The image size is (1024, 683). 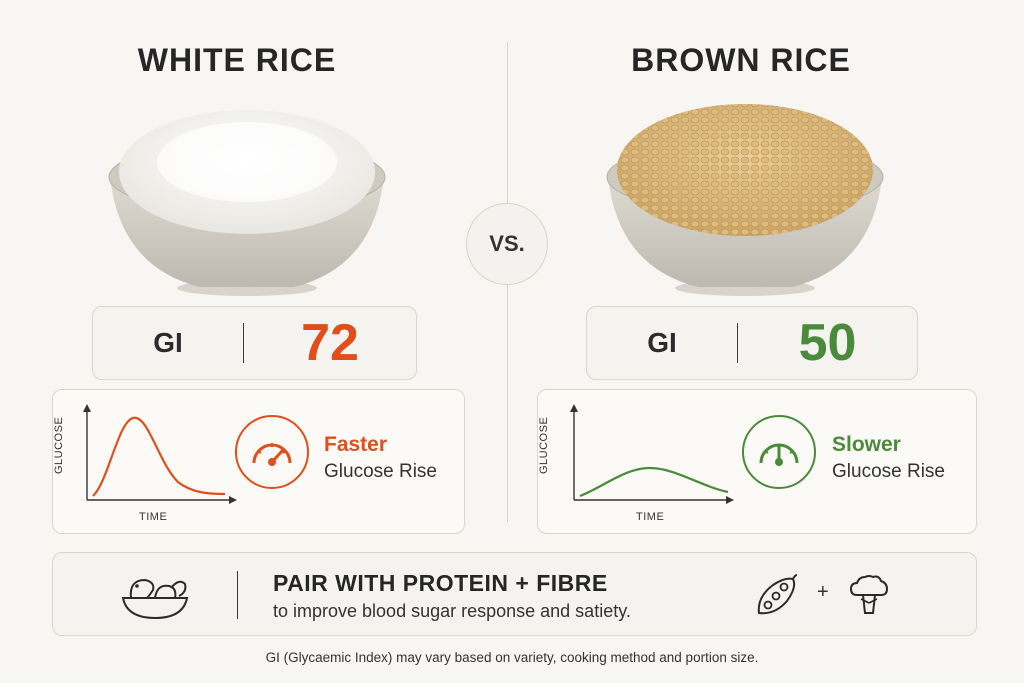 I want to click on brown-rice-bowl-image, so click(x=745, y=200).